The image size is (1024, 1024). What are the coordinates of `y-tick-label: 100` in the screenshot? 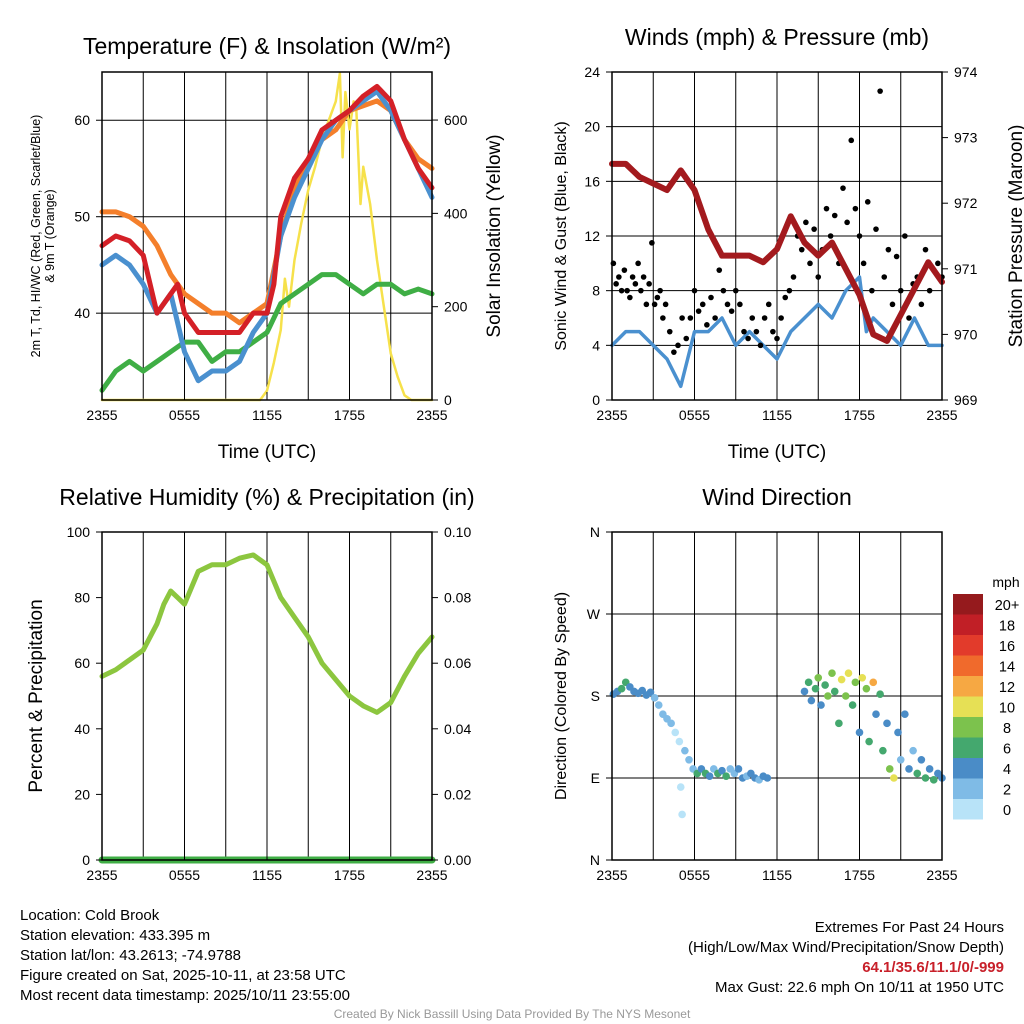 It's located at (79, 532).